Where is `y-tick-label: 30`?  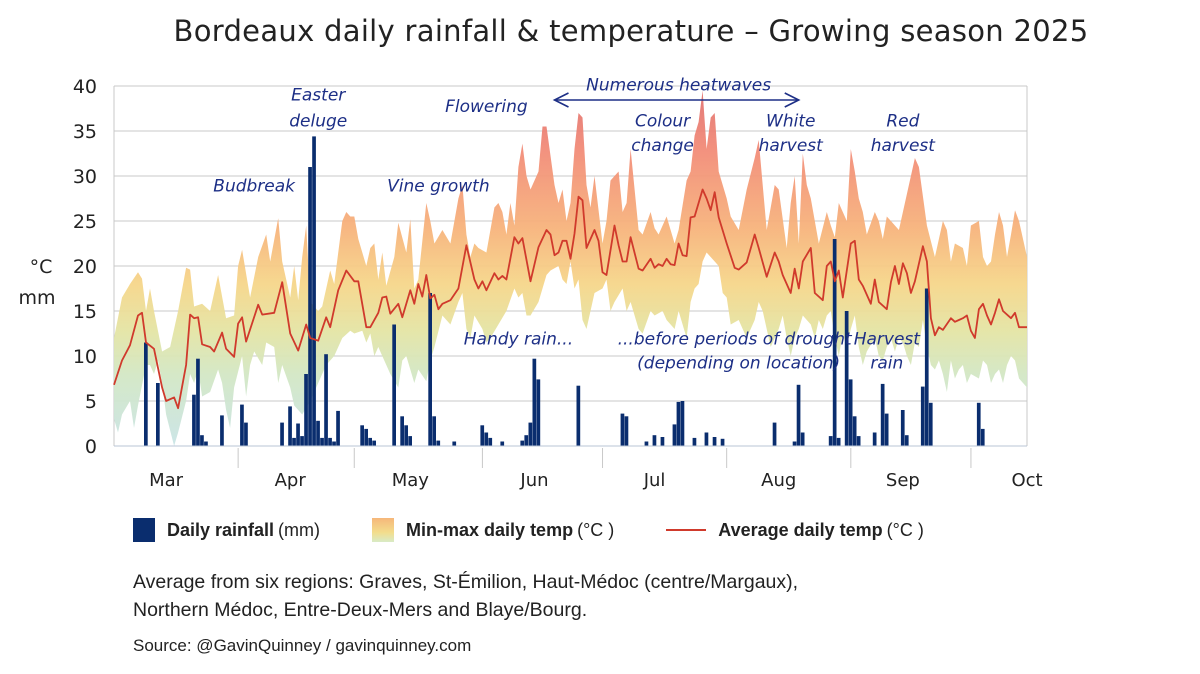 y-tick-label: 30 is located at coordinates (85, 177).